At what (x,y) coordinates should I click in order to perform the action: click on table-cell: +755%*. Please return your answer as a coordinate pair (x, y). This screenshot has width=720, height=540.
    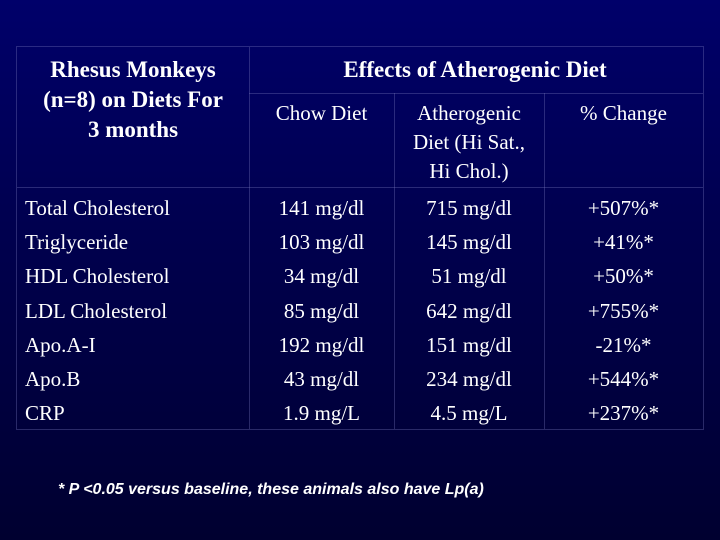
    Looking at the image, I should click on (623, 310).